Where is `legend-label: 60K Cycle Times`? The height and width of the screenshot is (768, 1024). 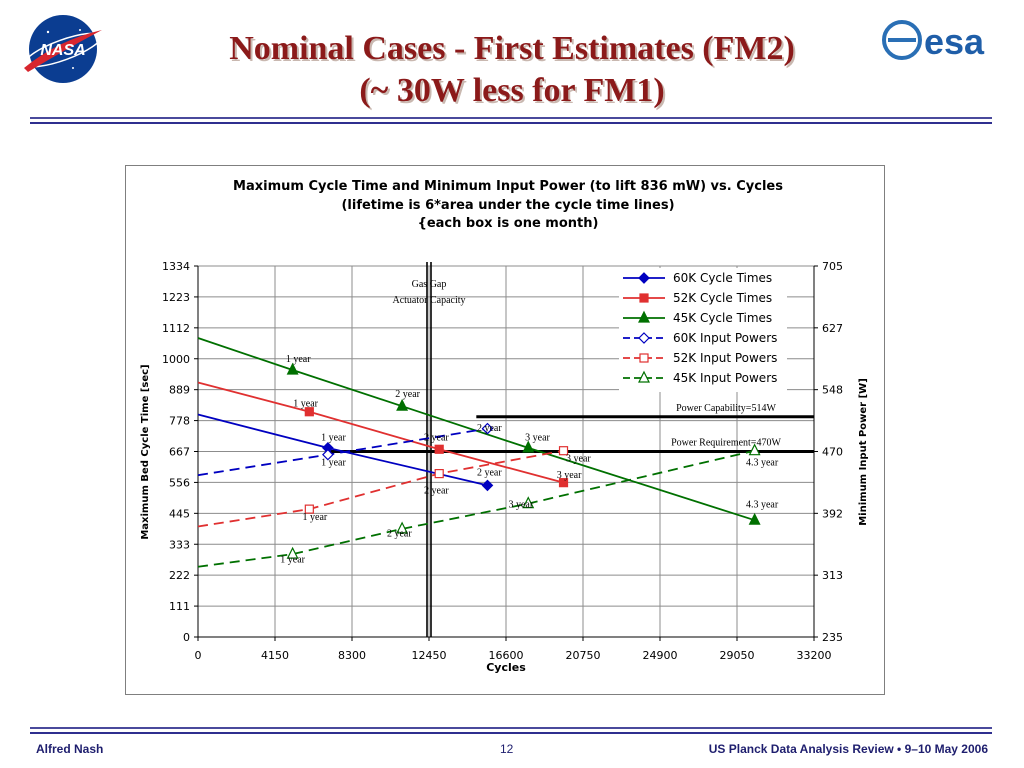 legend-label: 60K Cycle Times is located at coordinates (722, 278).